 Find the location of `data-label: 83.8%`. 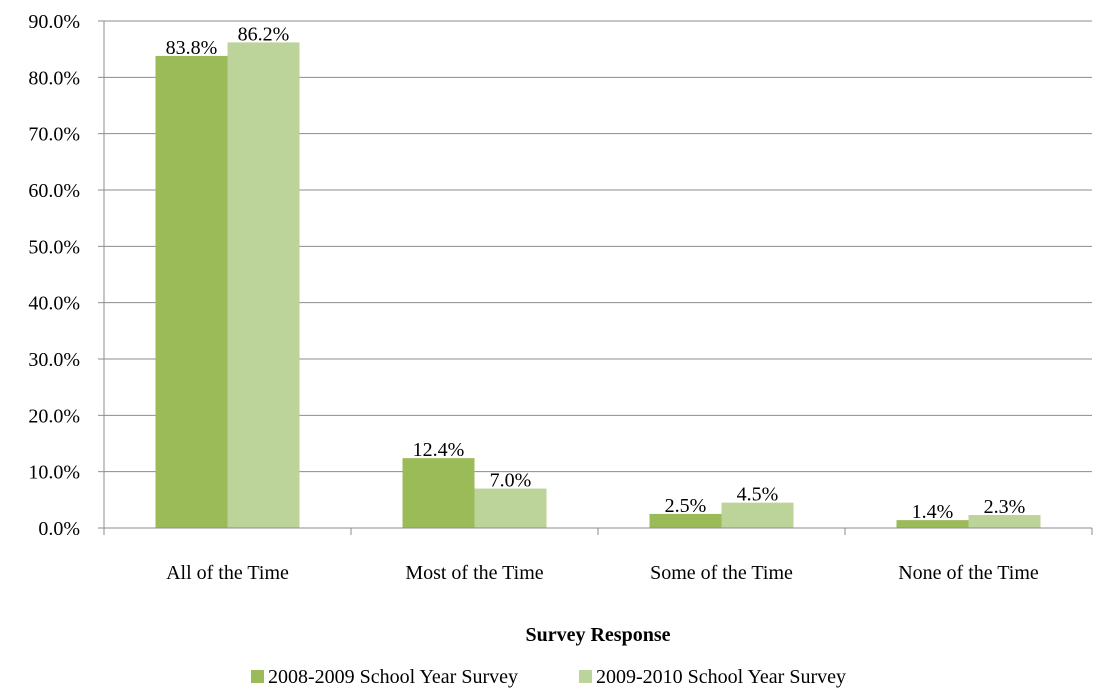

data-label: 83.8% is located at coordinates (192, 48).